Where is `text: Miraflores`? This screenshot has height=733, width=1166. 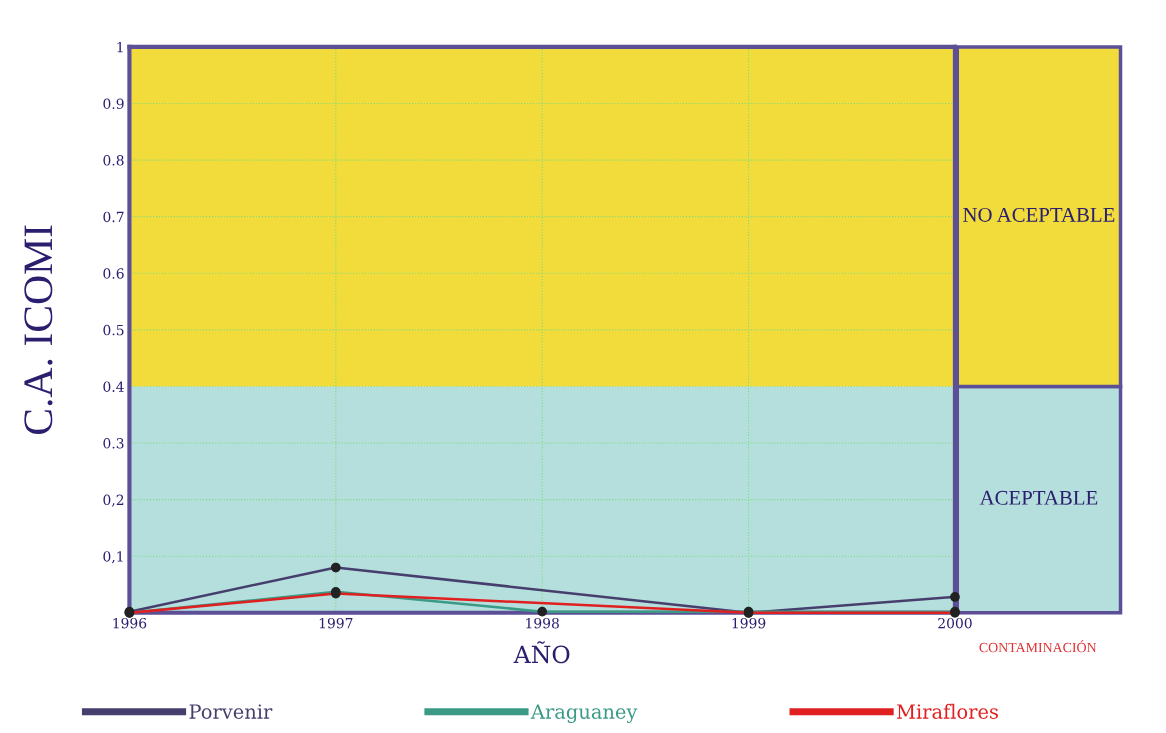
text: Miraflores is located at coordinates (947, 711).